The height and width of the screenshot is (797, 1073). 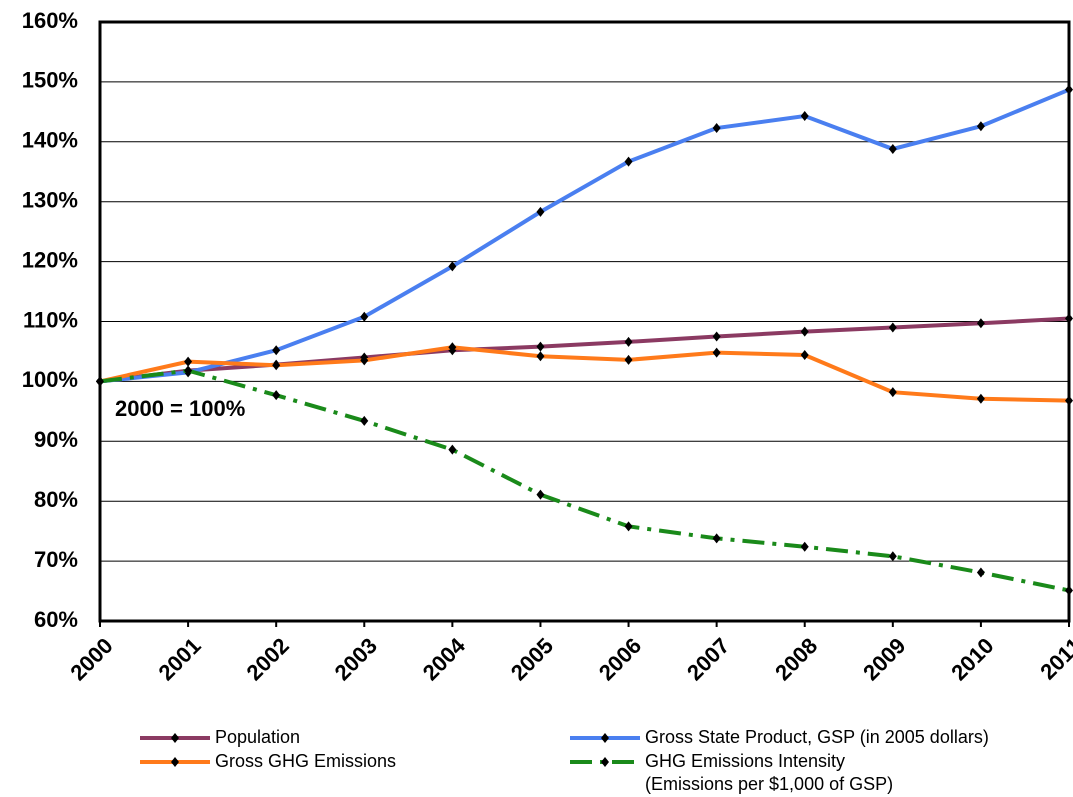 What do you see at coordinates (50, 20) in the screenshot?
I see `y-tick-label: 160%` at bounding box center [50, 20].